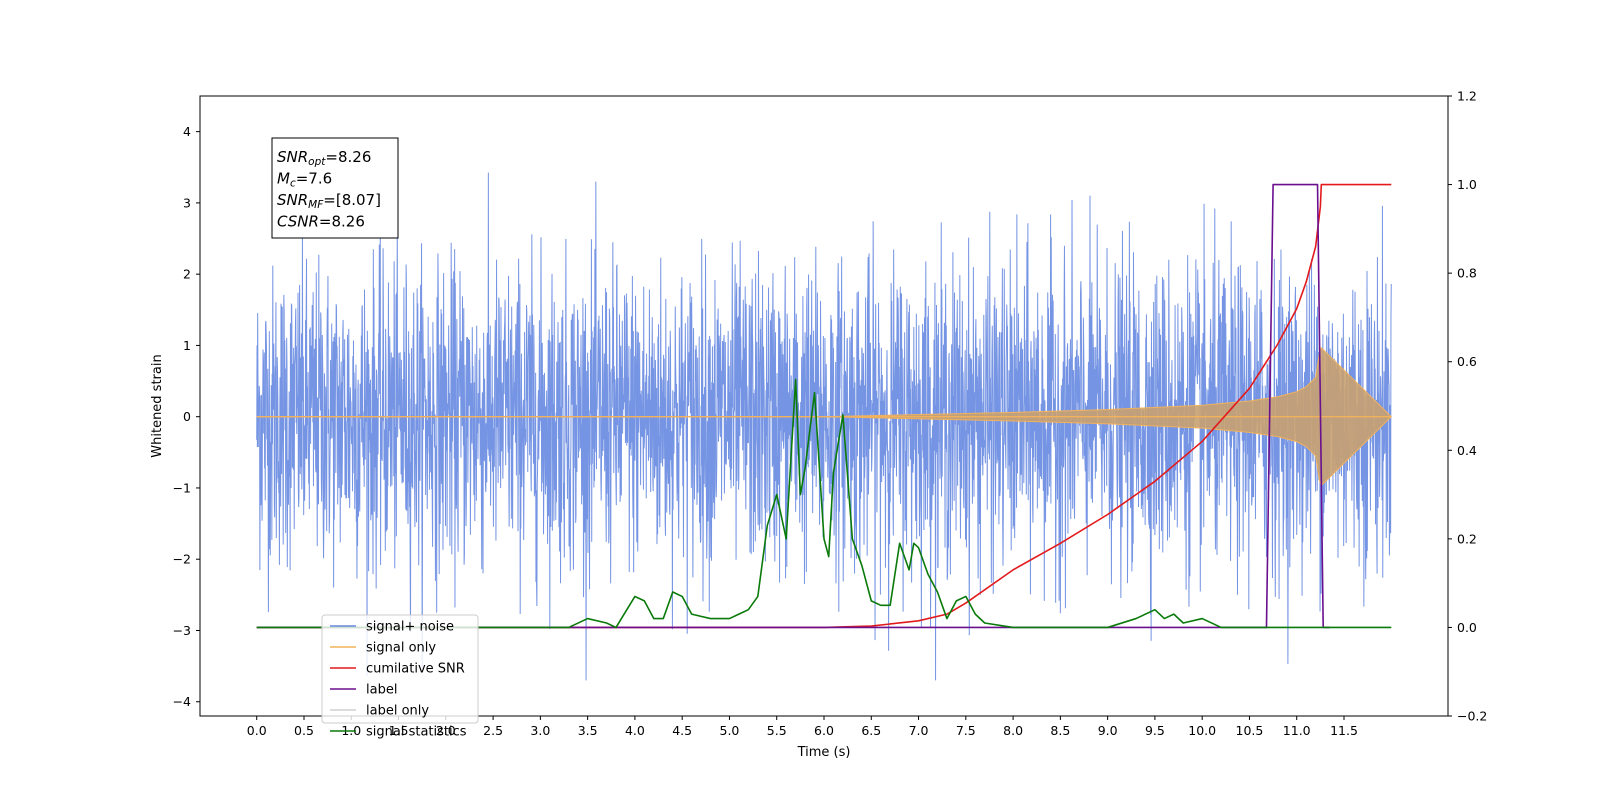 This screenshot has width=1600, height=800. I want to click on x-tick-label: 2.0, so click(446, 730).